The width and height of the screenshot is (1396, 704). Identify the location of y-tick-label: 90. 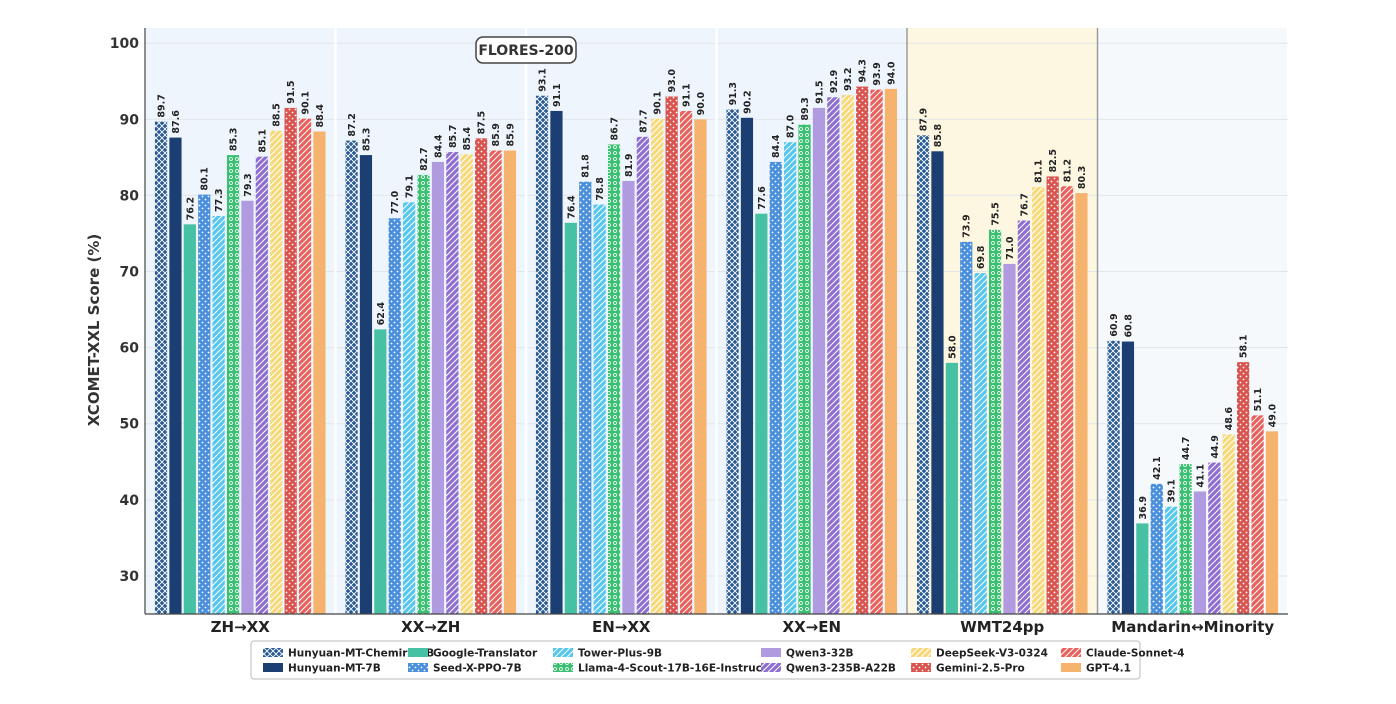
(130, 120).